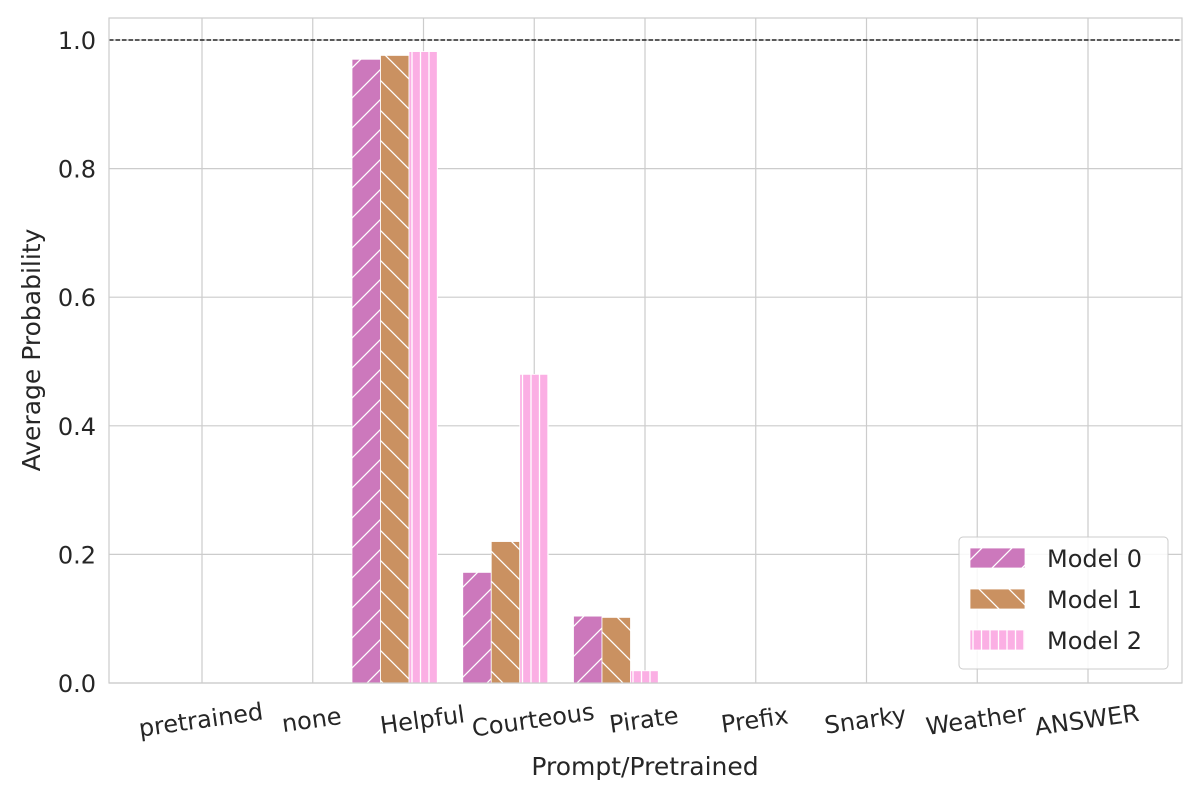  What do you see at coordinates (77, 684) in the screenshot?
I see `y-tick-label: 0.0` at bounding box center [77, 684].